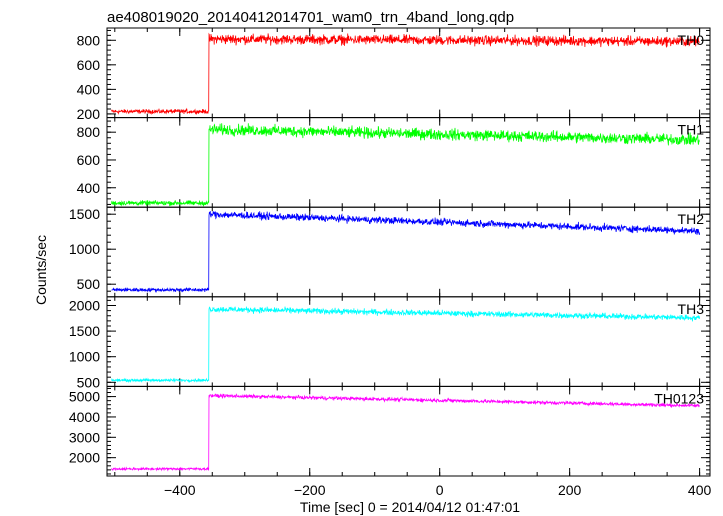 The height and width of the screenshot is (516, 723). Describe the element at coordinates (440, 490) in the screenshot. I see `x-tick-label: 0` at that location.